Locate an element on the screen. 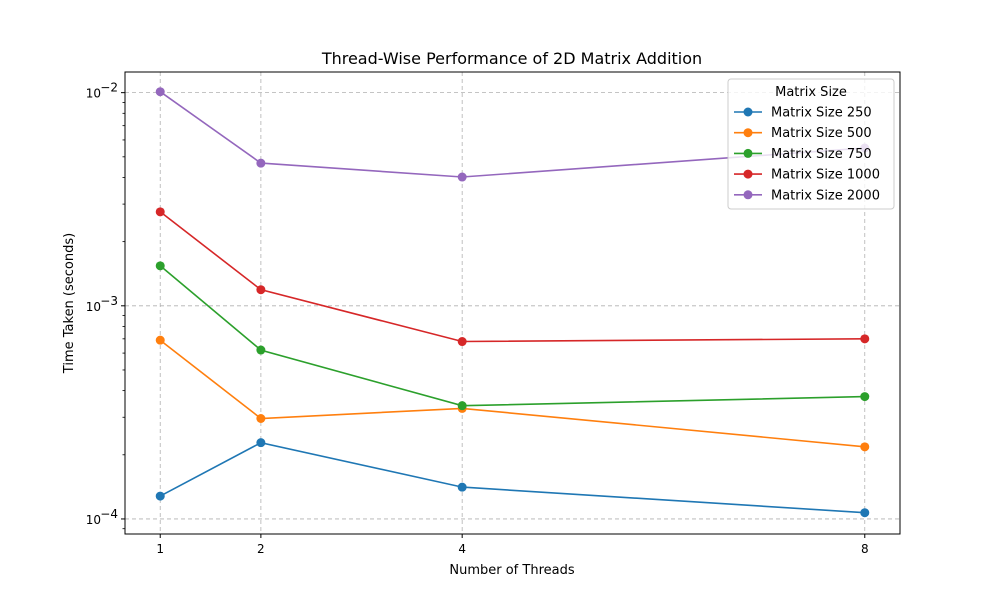  x-tick-label: 4 is located at coordinates (462, 549).